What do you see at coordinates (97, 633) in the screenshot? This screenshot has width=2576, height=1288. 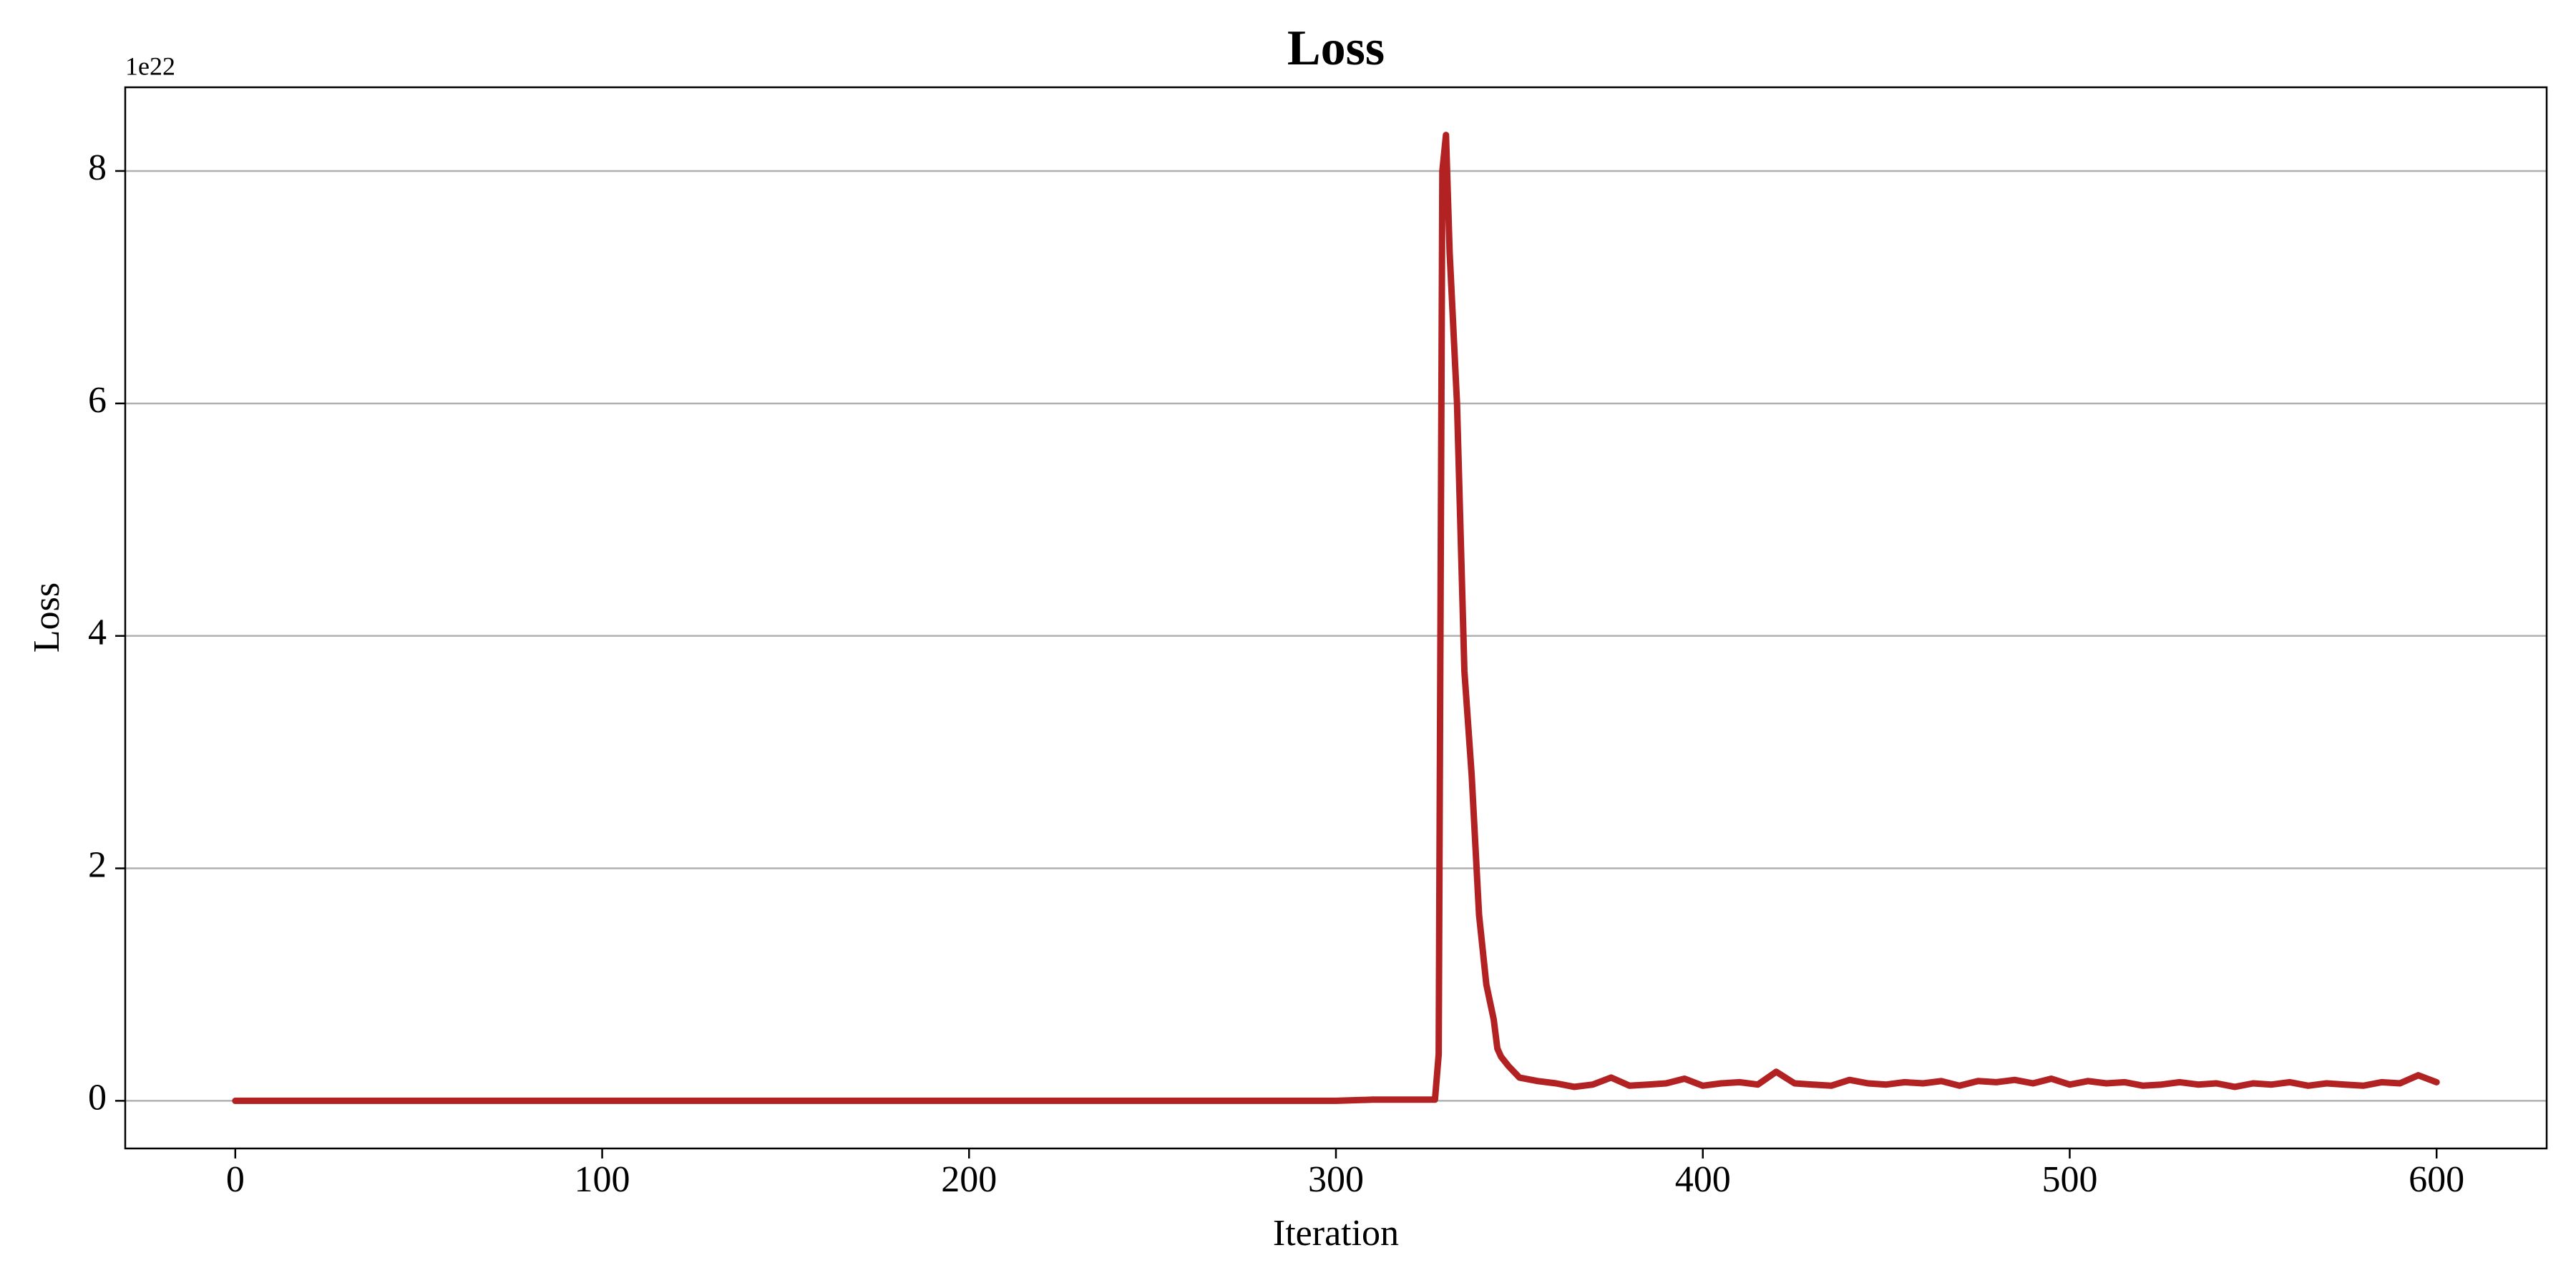 I see `y-tick-label: 4` at bounding box center [97, 633].